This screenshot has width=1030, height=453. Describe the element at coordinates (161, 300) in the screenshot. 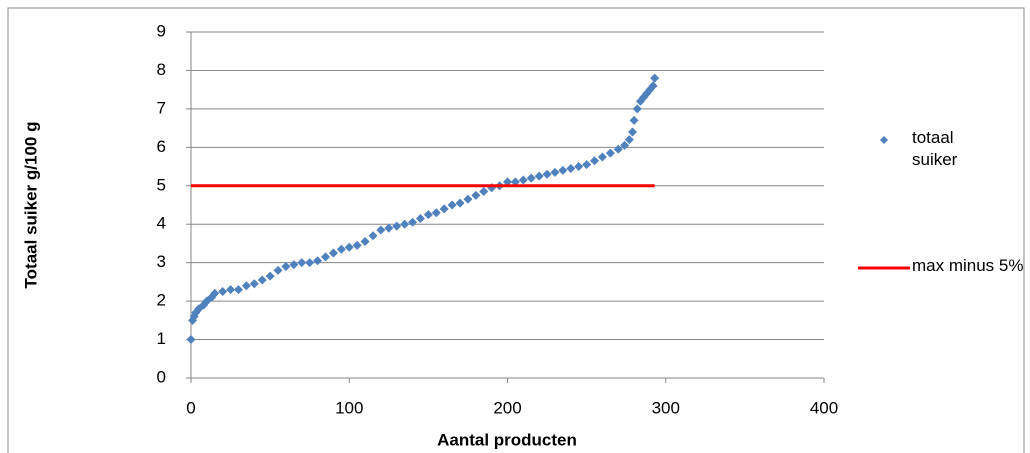

I see `y-tick-label: 2` at that location.